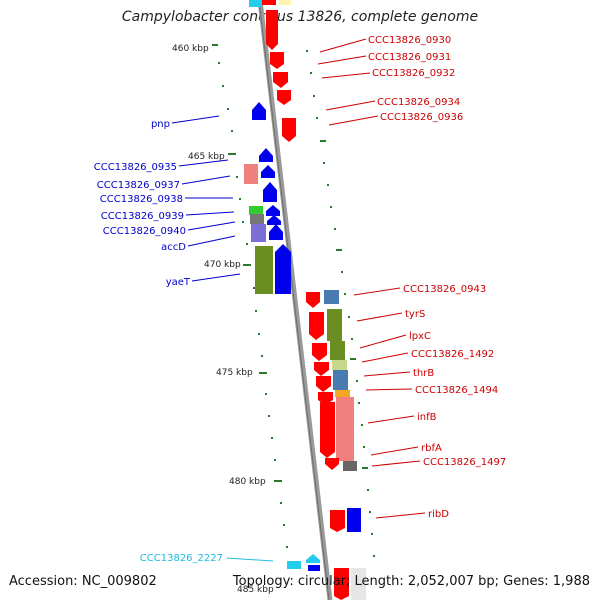 Image resolution: width=600 pixels, height=600 pixels. Describe the element at coordinates (83, 581) in the screenshot. I see `accession-text: Accession: NC_009802` at that location.